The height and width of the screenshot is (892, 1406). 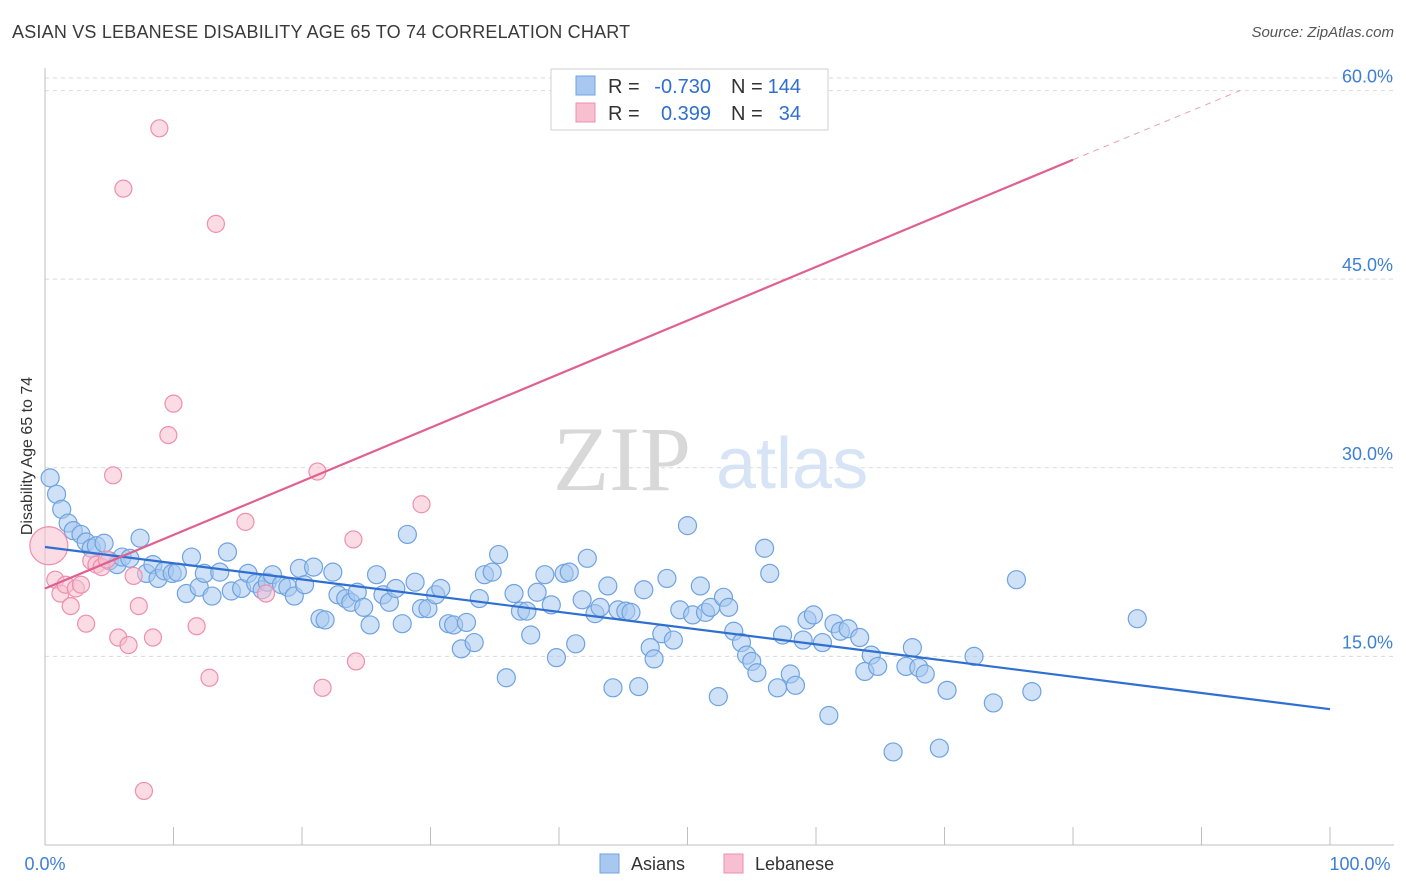 What do you see at coordinates (794, 864) in the screenshot?
I see `bottom-legend-label-lebanese: Lebanese` at bounding box center [794, 864].